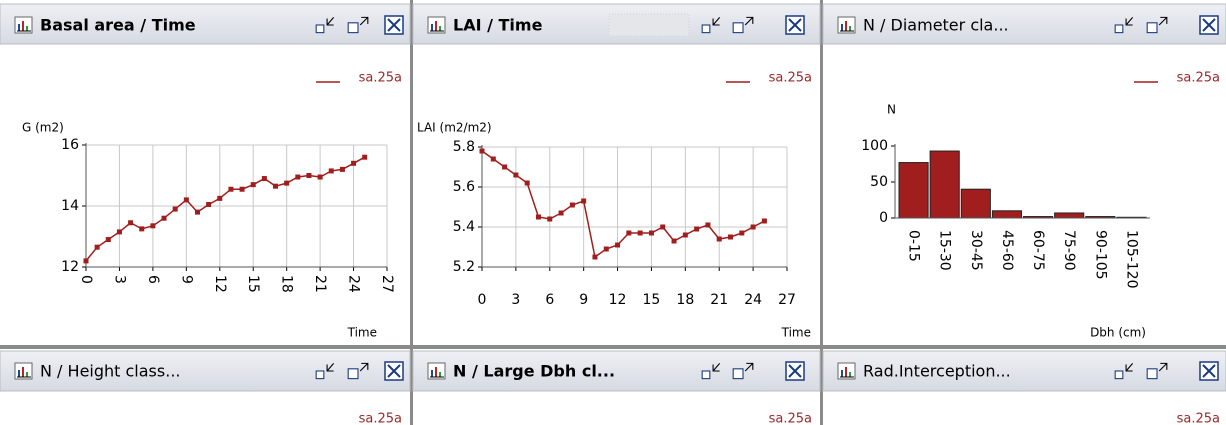  I want to click on panel: N / Large Dbh cl... sa.25a, so click(616, 387).